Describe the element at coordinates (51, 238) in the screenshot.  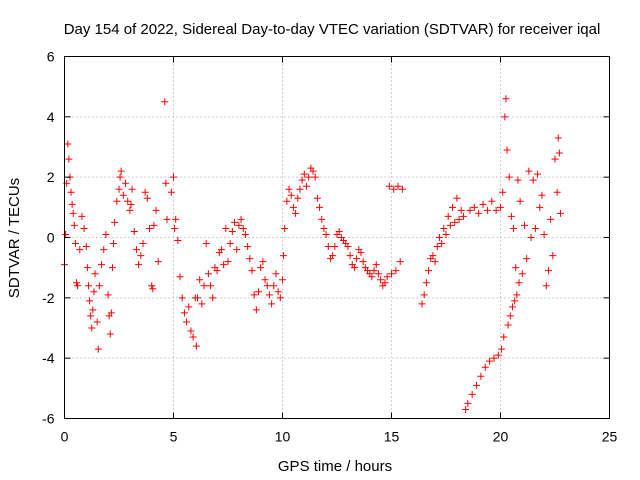
I see `y-tick-label: 0` at that location.